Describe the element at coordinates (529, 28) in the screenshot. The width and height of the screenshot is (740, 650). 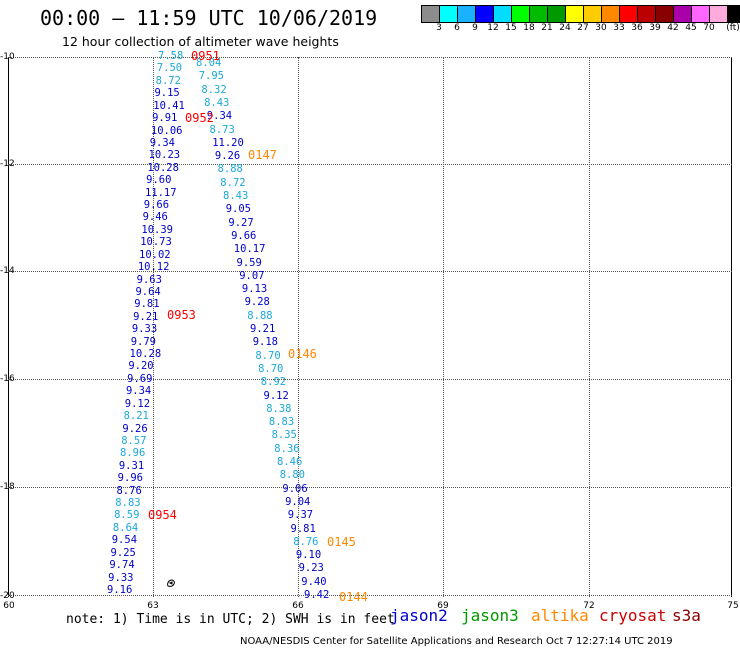
I see `color-scale-label: 18` at that location.